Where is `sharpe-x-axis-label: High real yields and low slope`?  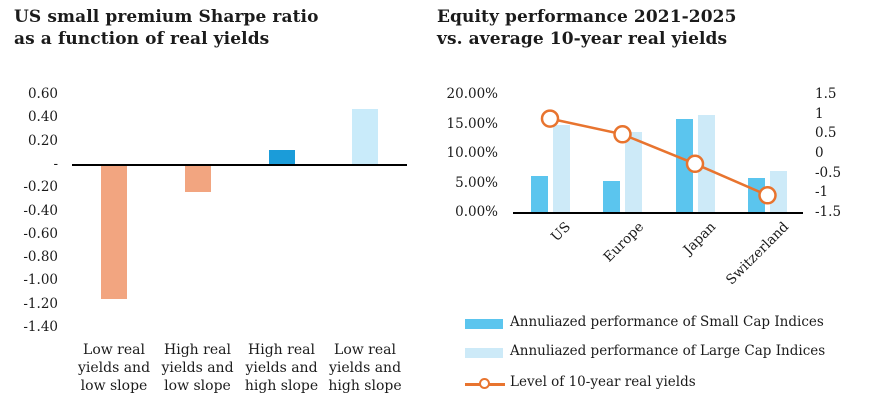
sharpe-x-axis-label: High real yields and low slope is located at coordinates (198, 368).